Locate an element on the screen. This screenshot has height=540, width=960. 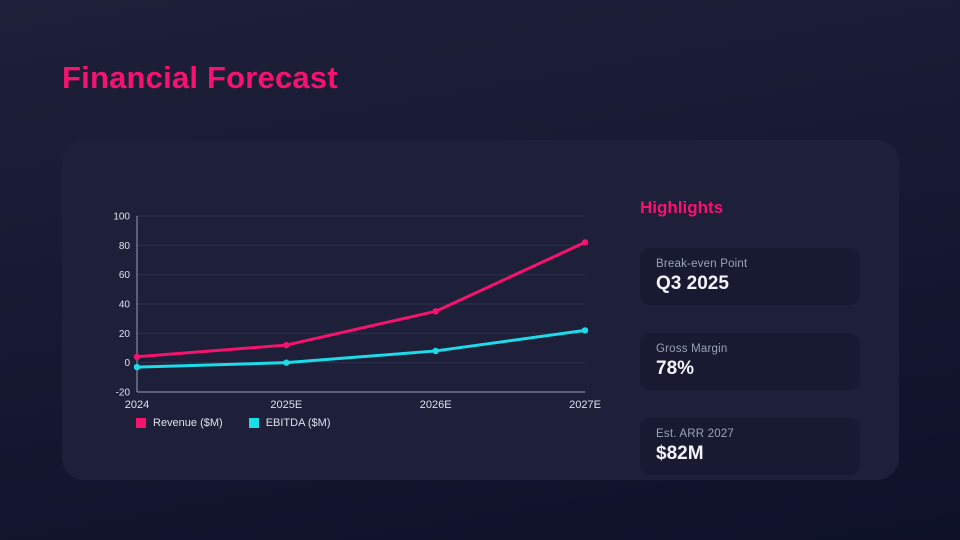
card-label: Gross Margin is located at coordinates (692, 349).